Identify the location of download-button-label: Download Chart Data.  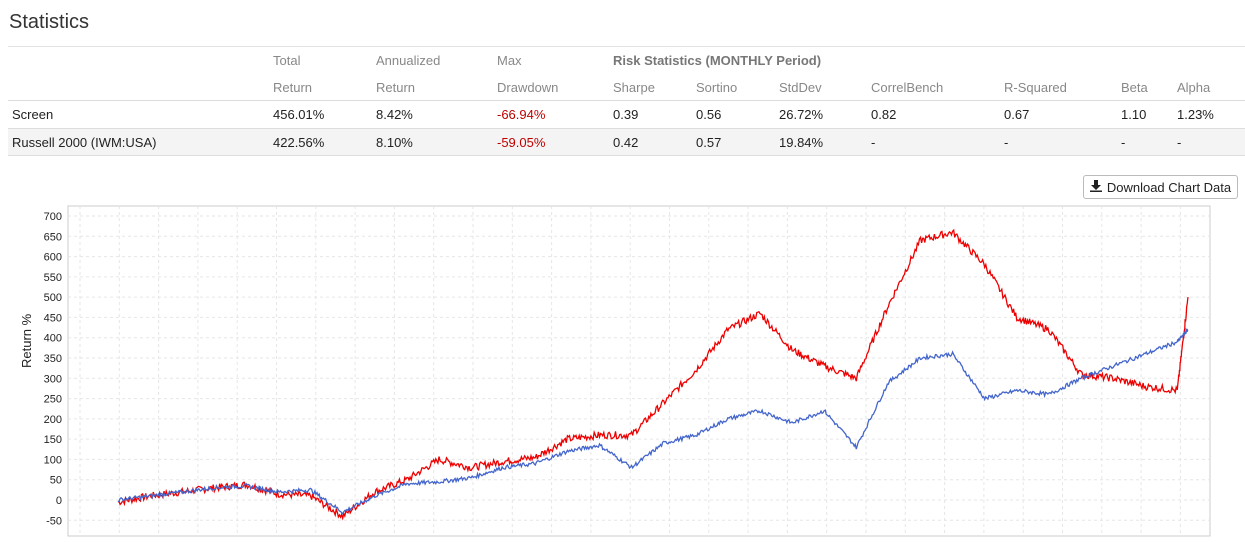
(1169, 187).